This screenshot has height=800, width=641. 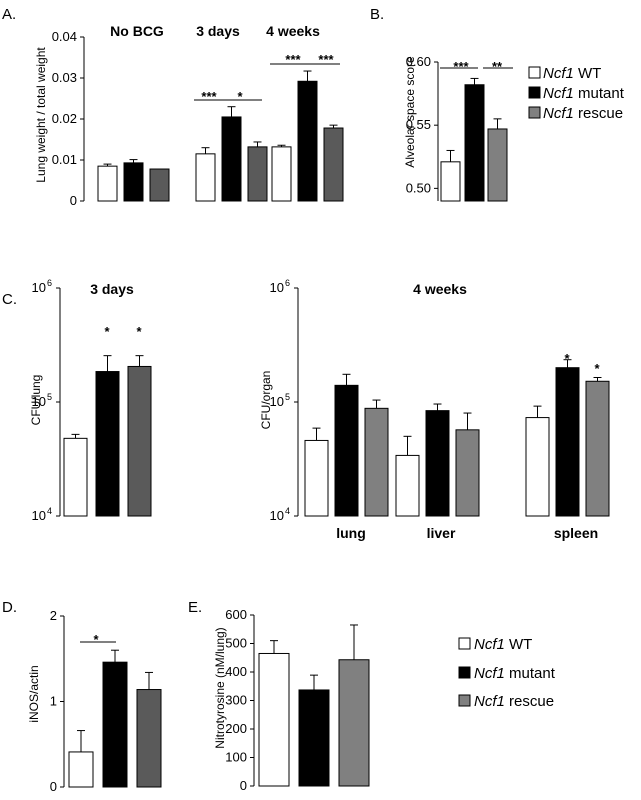 What do you see at coordinates (220, 687) in the screenshot?
I see `panel-e-ylabel: Nitrotyrosine (nM/lung)` at bounding box center [220, 687].